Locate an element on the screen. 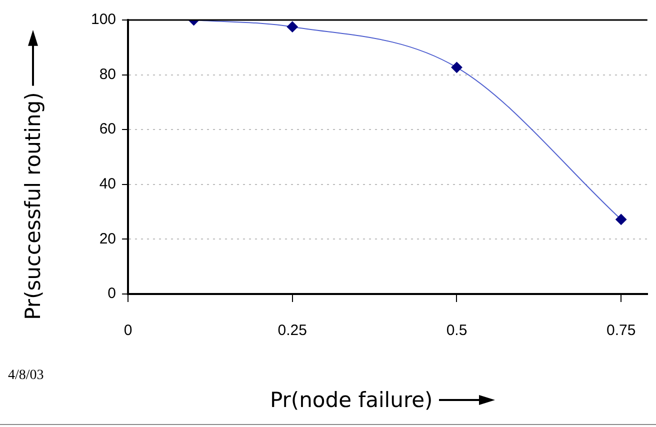 Image resolution: width=656 pixels, height=427 pixels. y-tick-label: 20 is located at coordinates (107, 239).